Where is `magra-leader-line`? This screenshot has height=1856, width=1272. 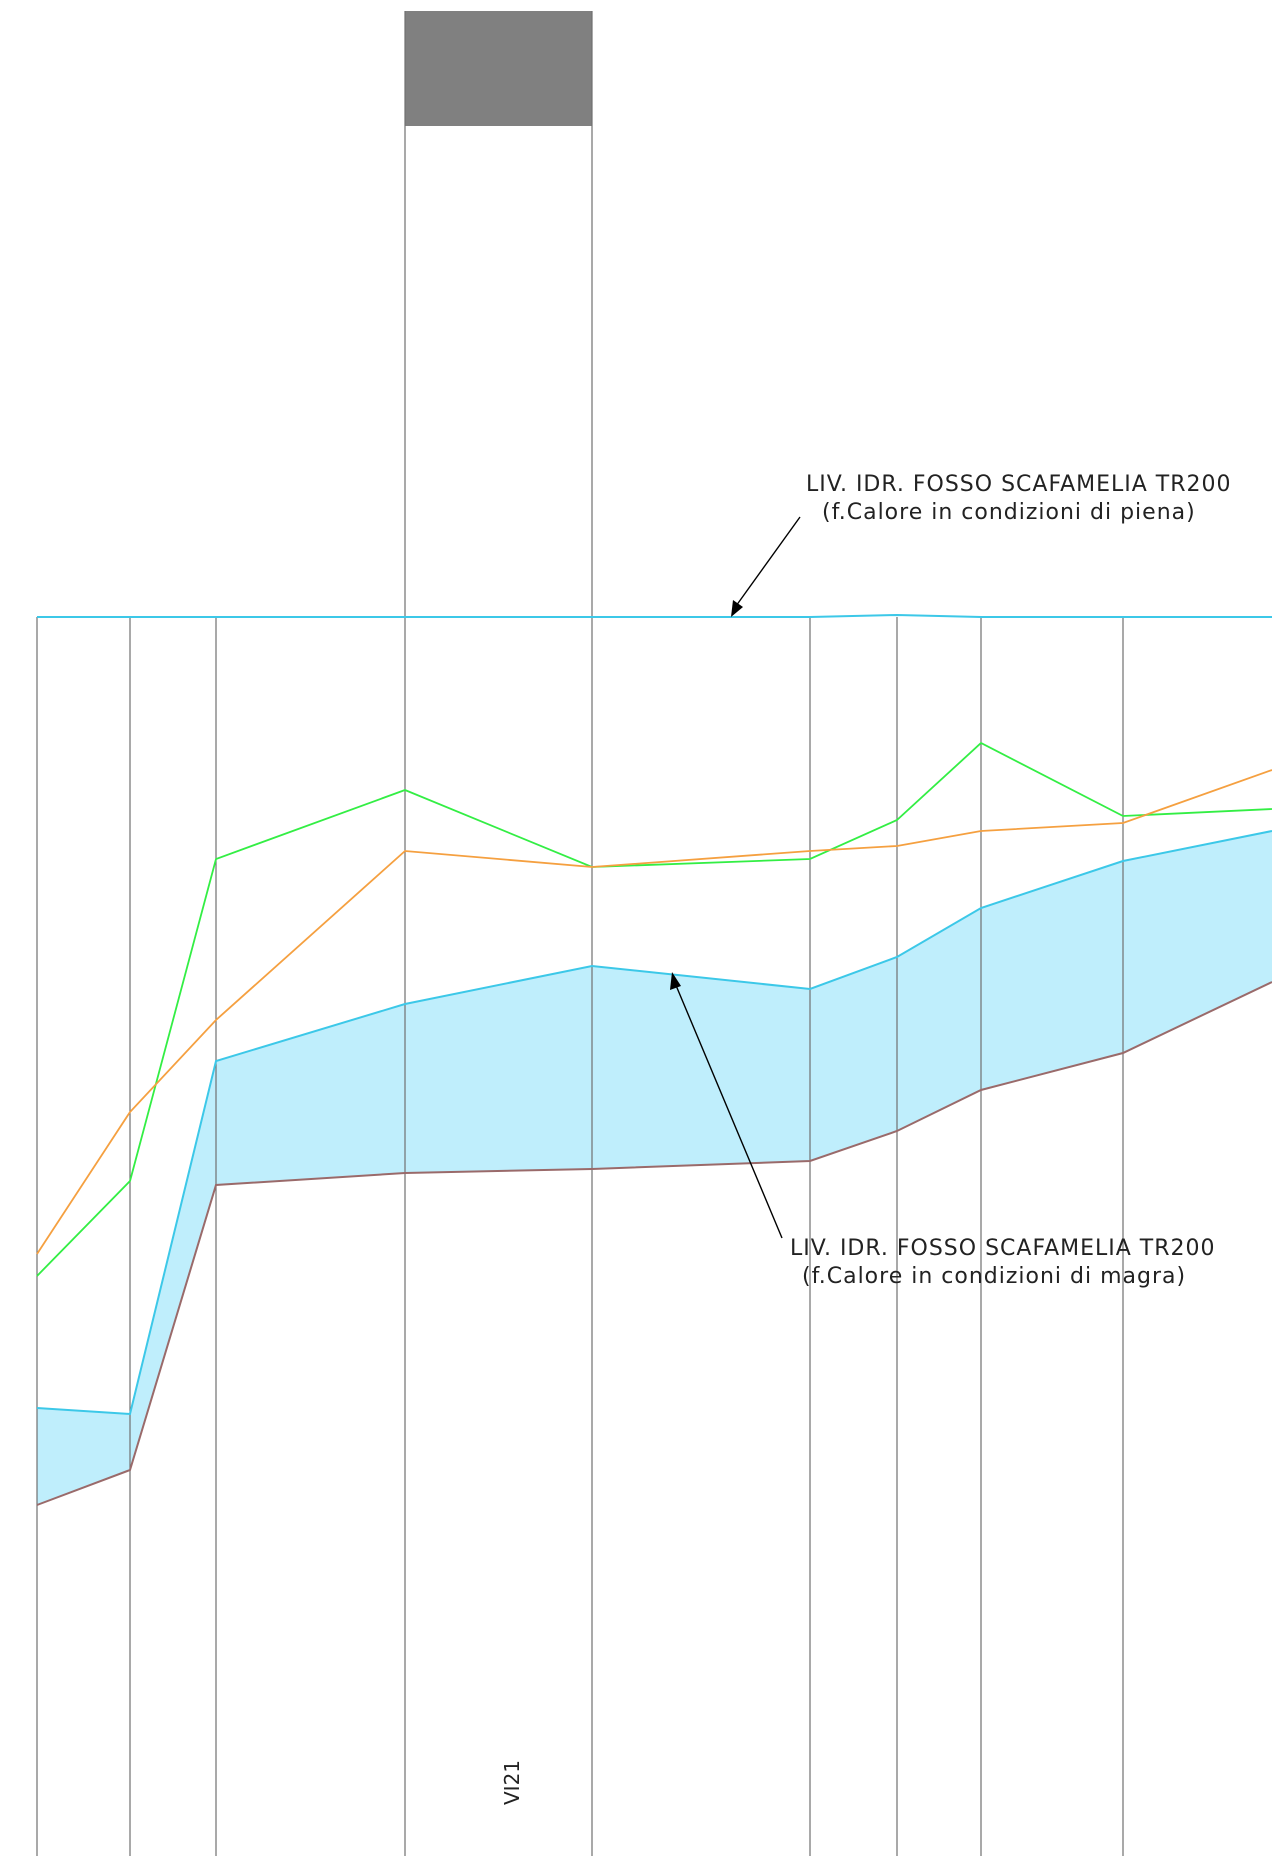 magra-leader-line is located at coordinates (728, 1110).